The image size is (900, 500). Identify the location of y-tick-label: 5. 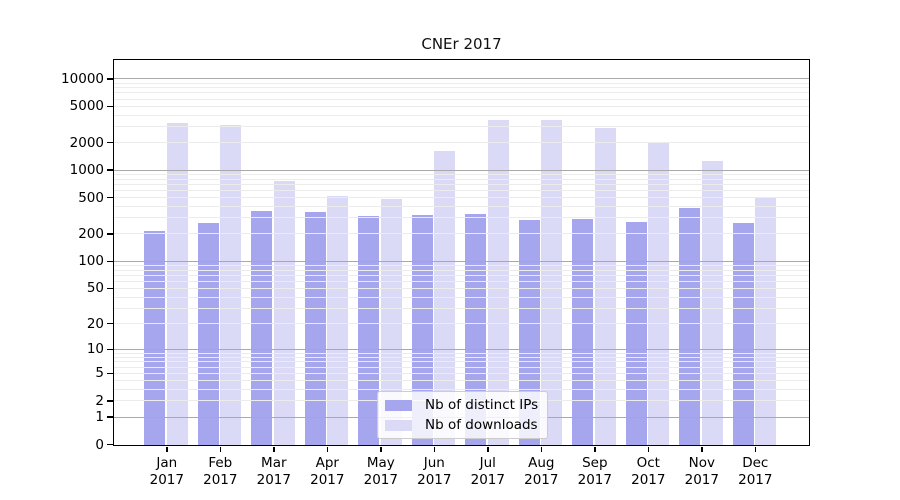
(99, 373).